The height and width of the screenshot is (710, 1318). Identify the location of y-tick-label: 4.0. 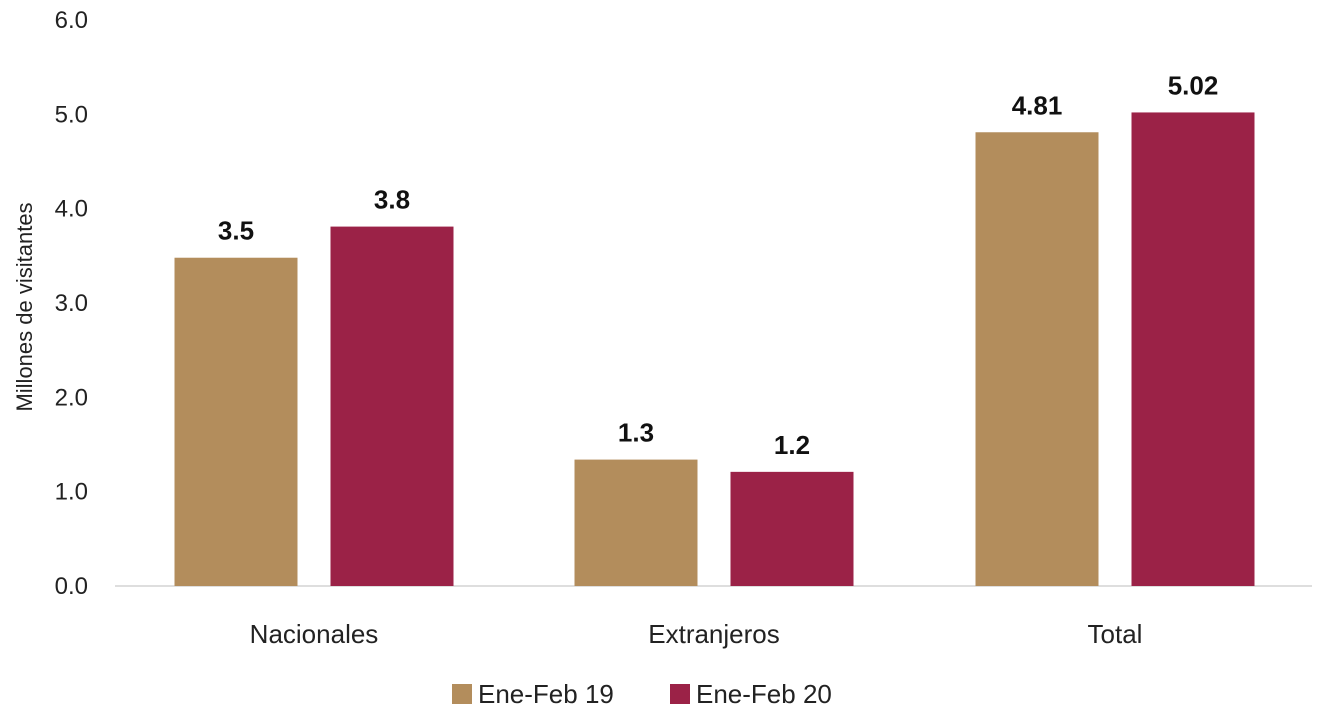
(71, 209).